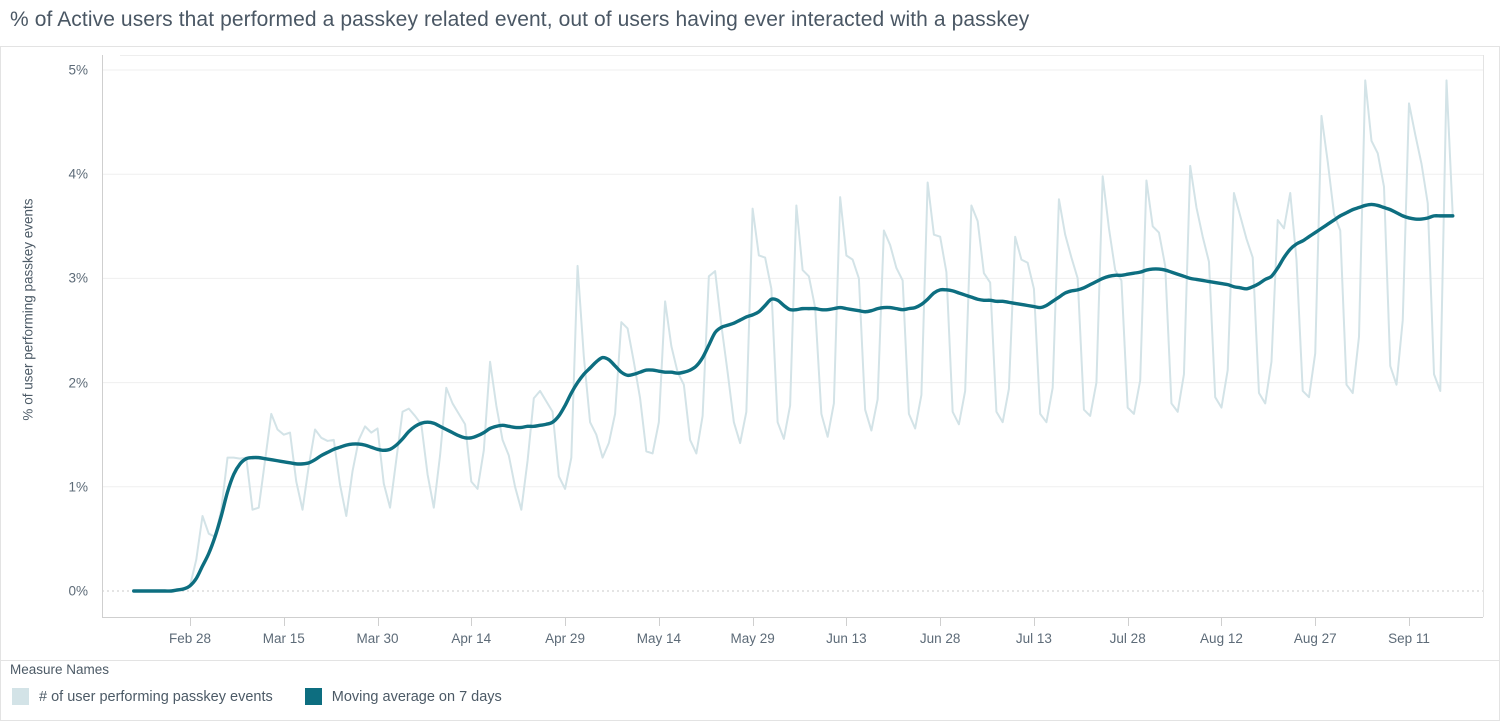  What do you see at coordinates (801, 55) in the screenshot?
I see `plot-top-border` at bounding box center [801, 55].